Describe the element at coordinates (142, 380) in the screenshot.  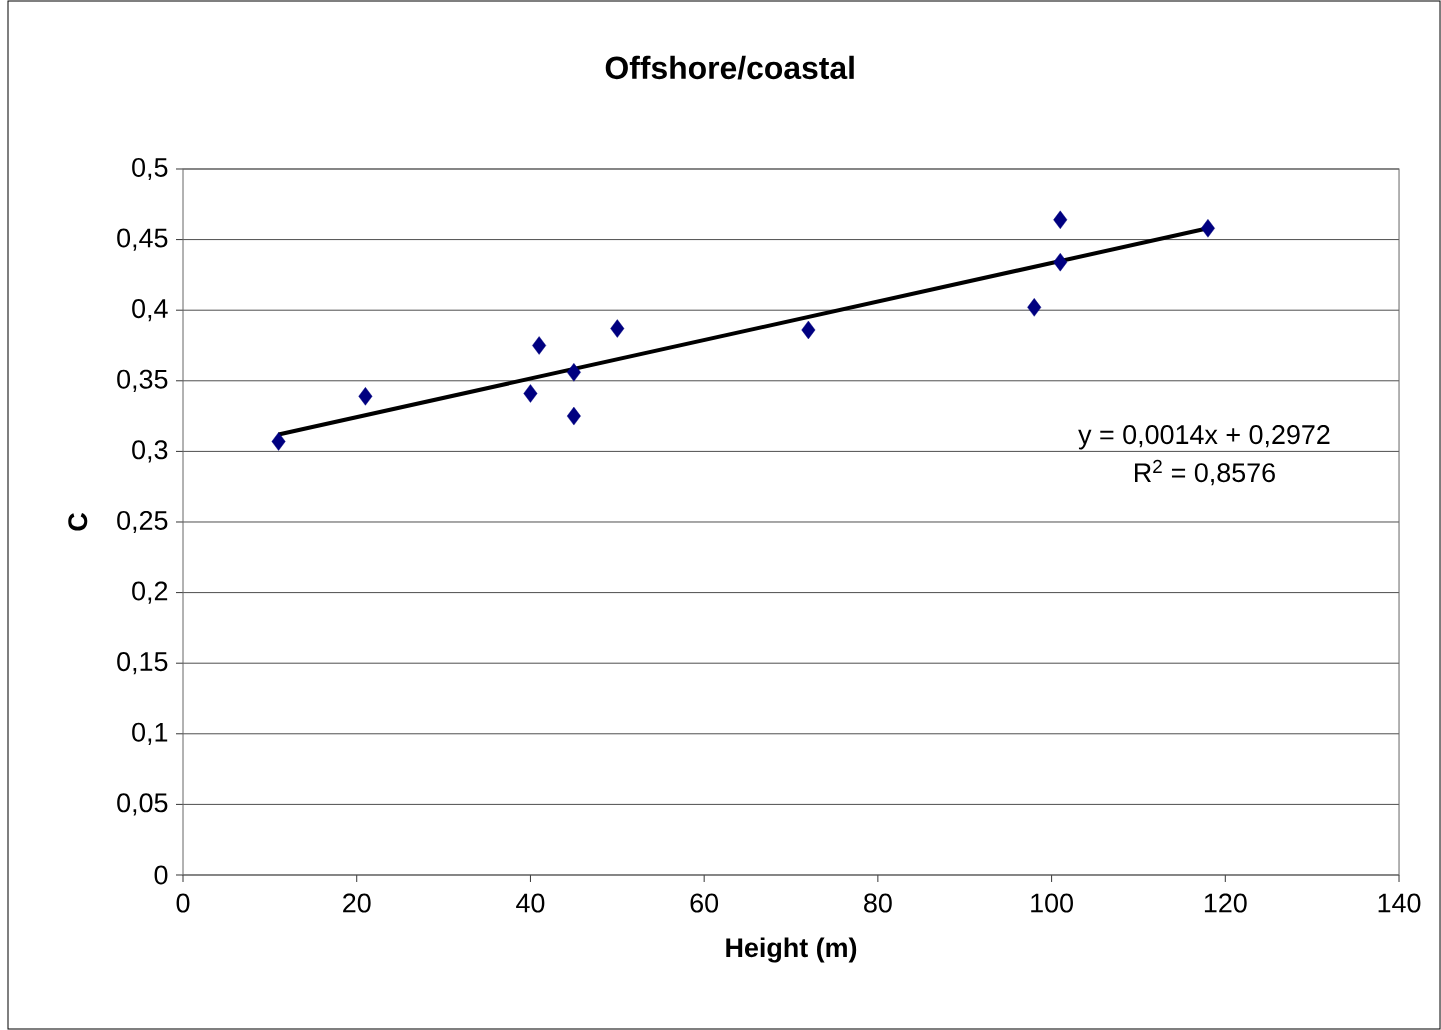
I see `y-tick-label: 0,35` at that location.